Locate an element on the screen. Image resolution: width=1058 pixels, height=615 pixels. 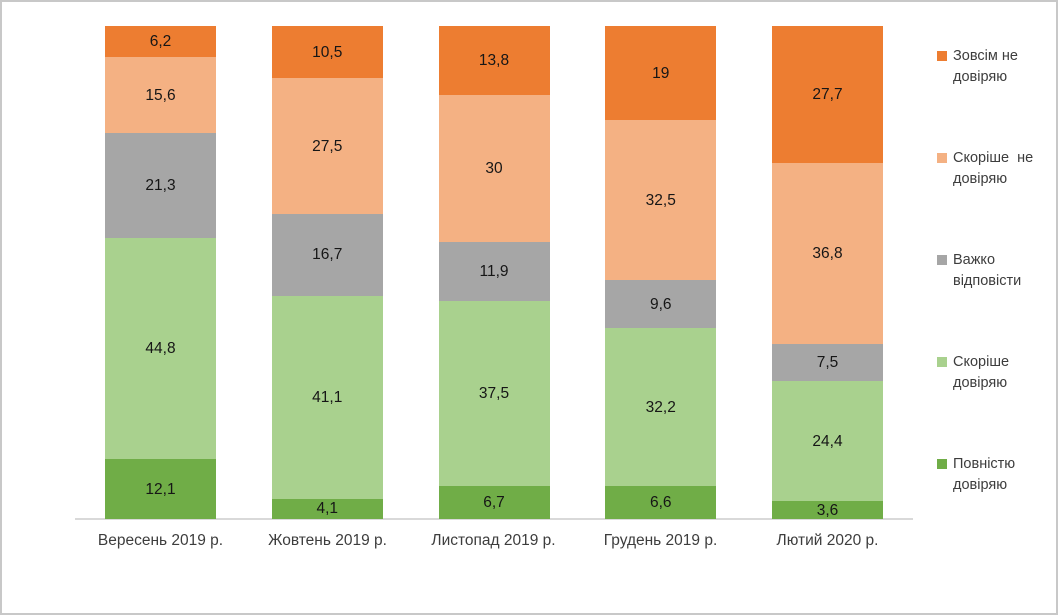
x-axis-tick-label: Листопад 2019 р. is located at coordinates (493, 540).